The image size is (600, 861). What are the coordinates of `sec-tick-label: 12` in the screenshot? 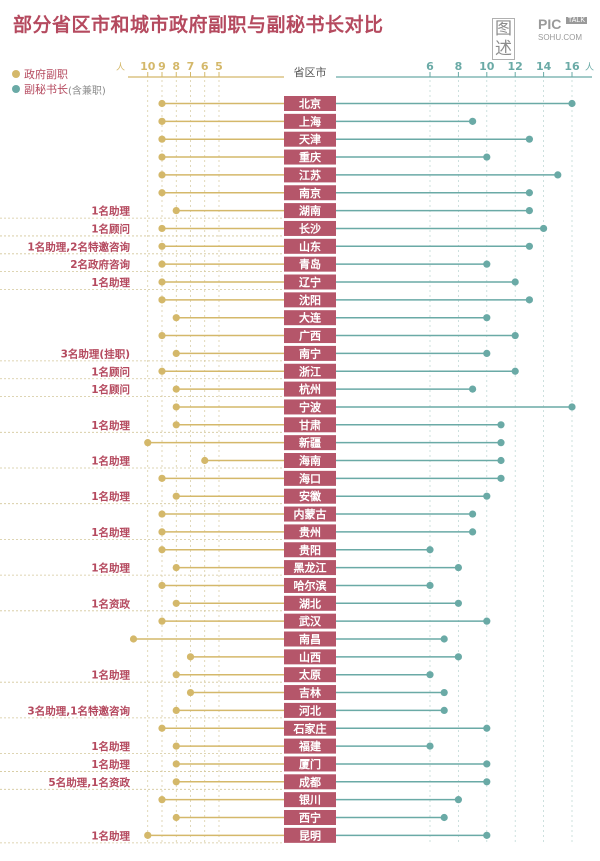 It's located at (515, 66).